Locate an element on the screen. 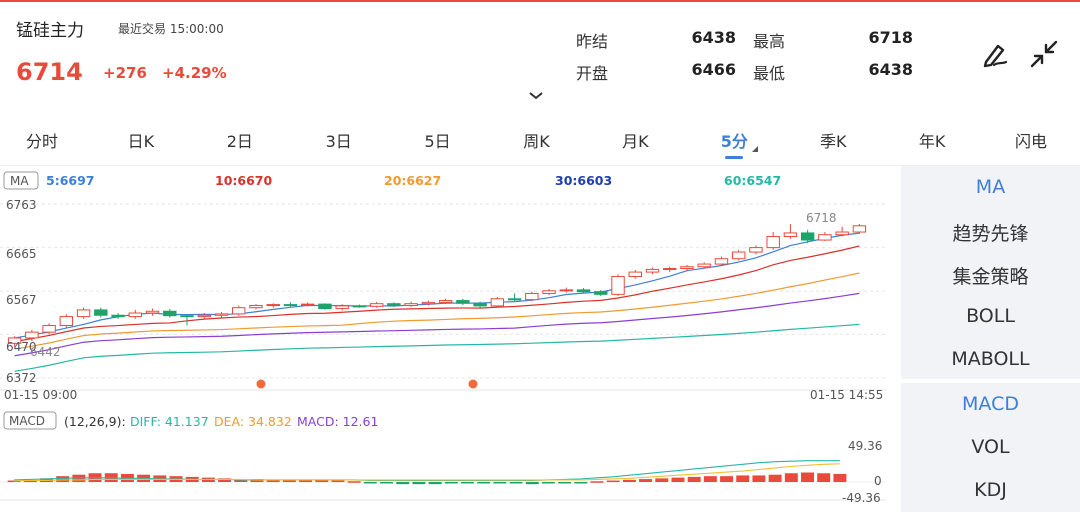 This screenshot has height=516, width=1080. ma-tag is located at coordinates (21, 180).